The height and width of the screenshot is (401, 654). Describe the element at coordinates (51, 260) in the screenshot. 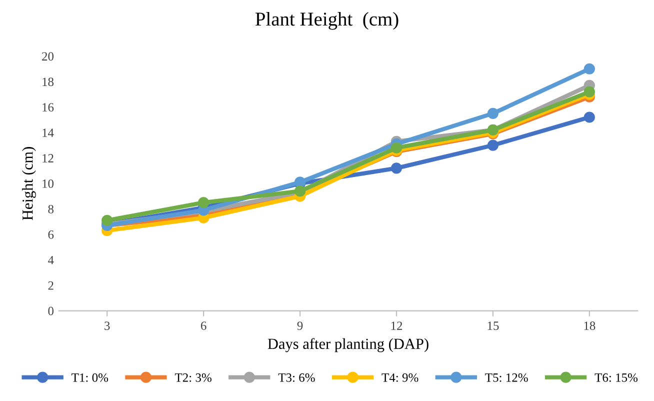

I see `y-tick-label: 4` at that location.